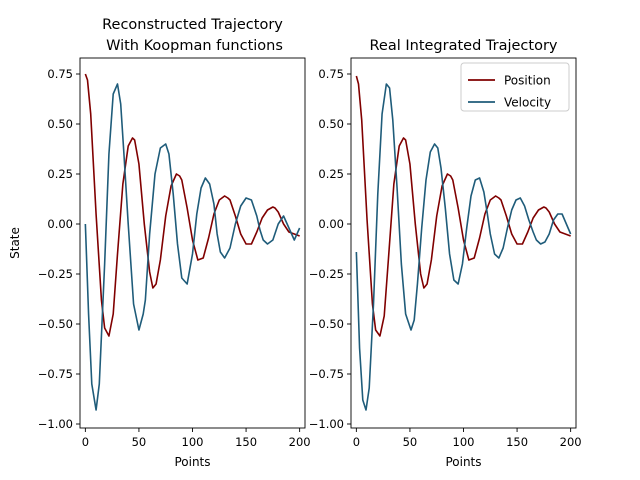 Image resolution: width=640 pixels, height=480 pixels. I want to click on chart-title-line: Real Integrated Trajectory, so click(463, 46).